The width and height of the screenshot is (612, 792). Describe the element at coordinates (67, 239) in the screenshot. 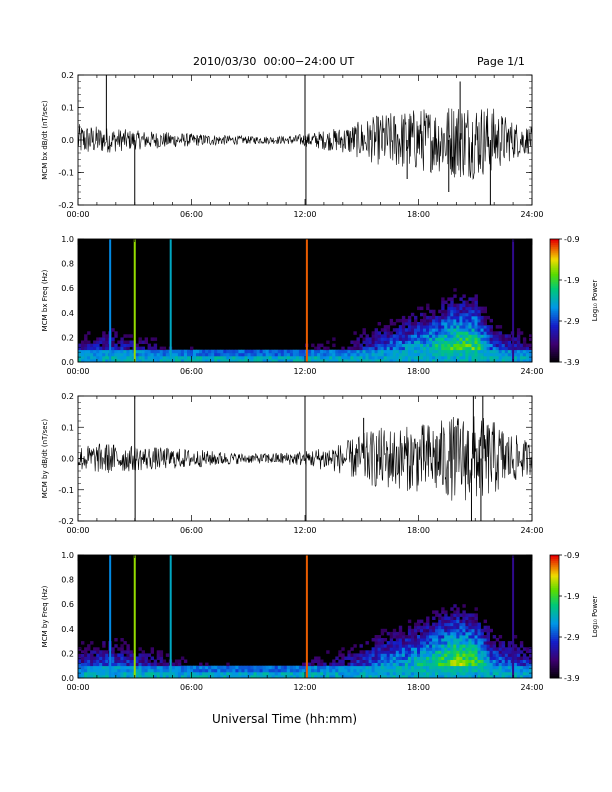

I see `y-tick-label: 1.0` at that location.